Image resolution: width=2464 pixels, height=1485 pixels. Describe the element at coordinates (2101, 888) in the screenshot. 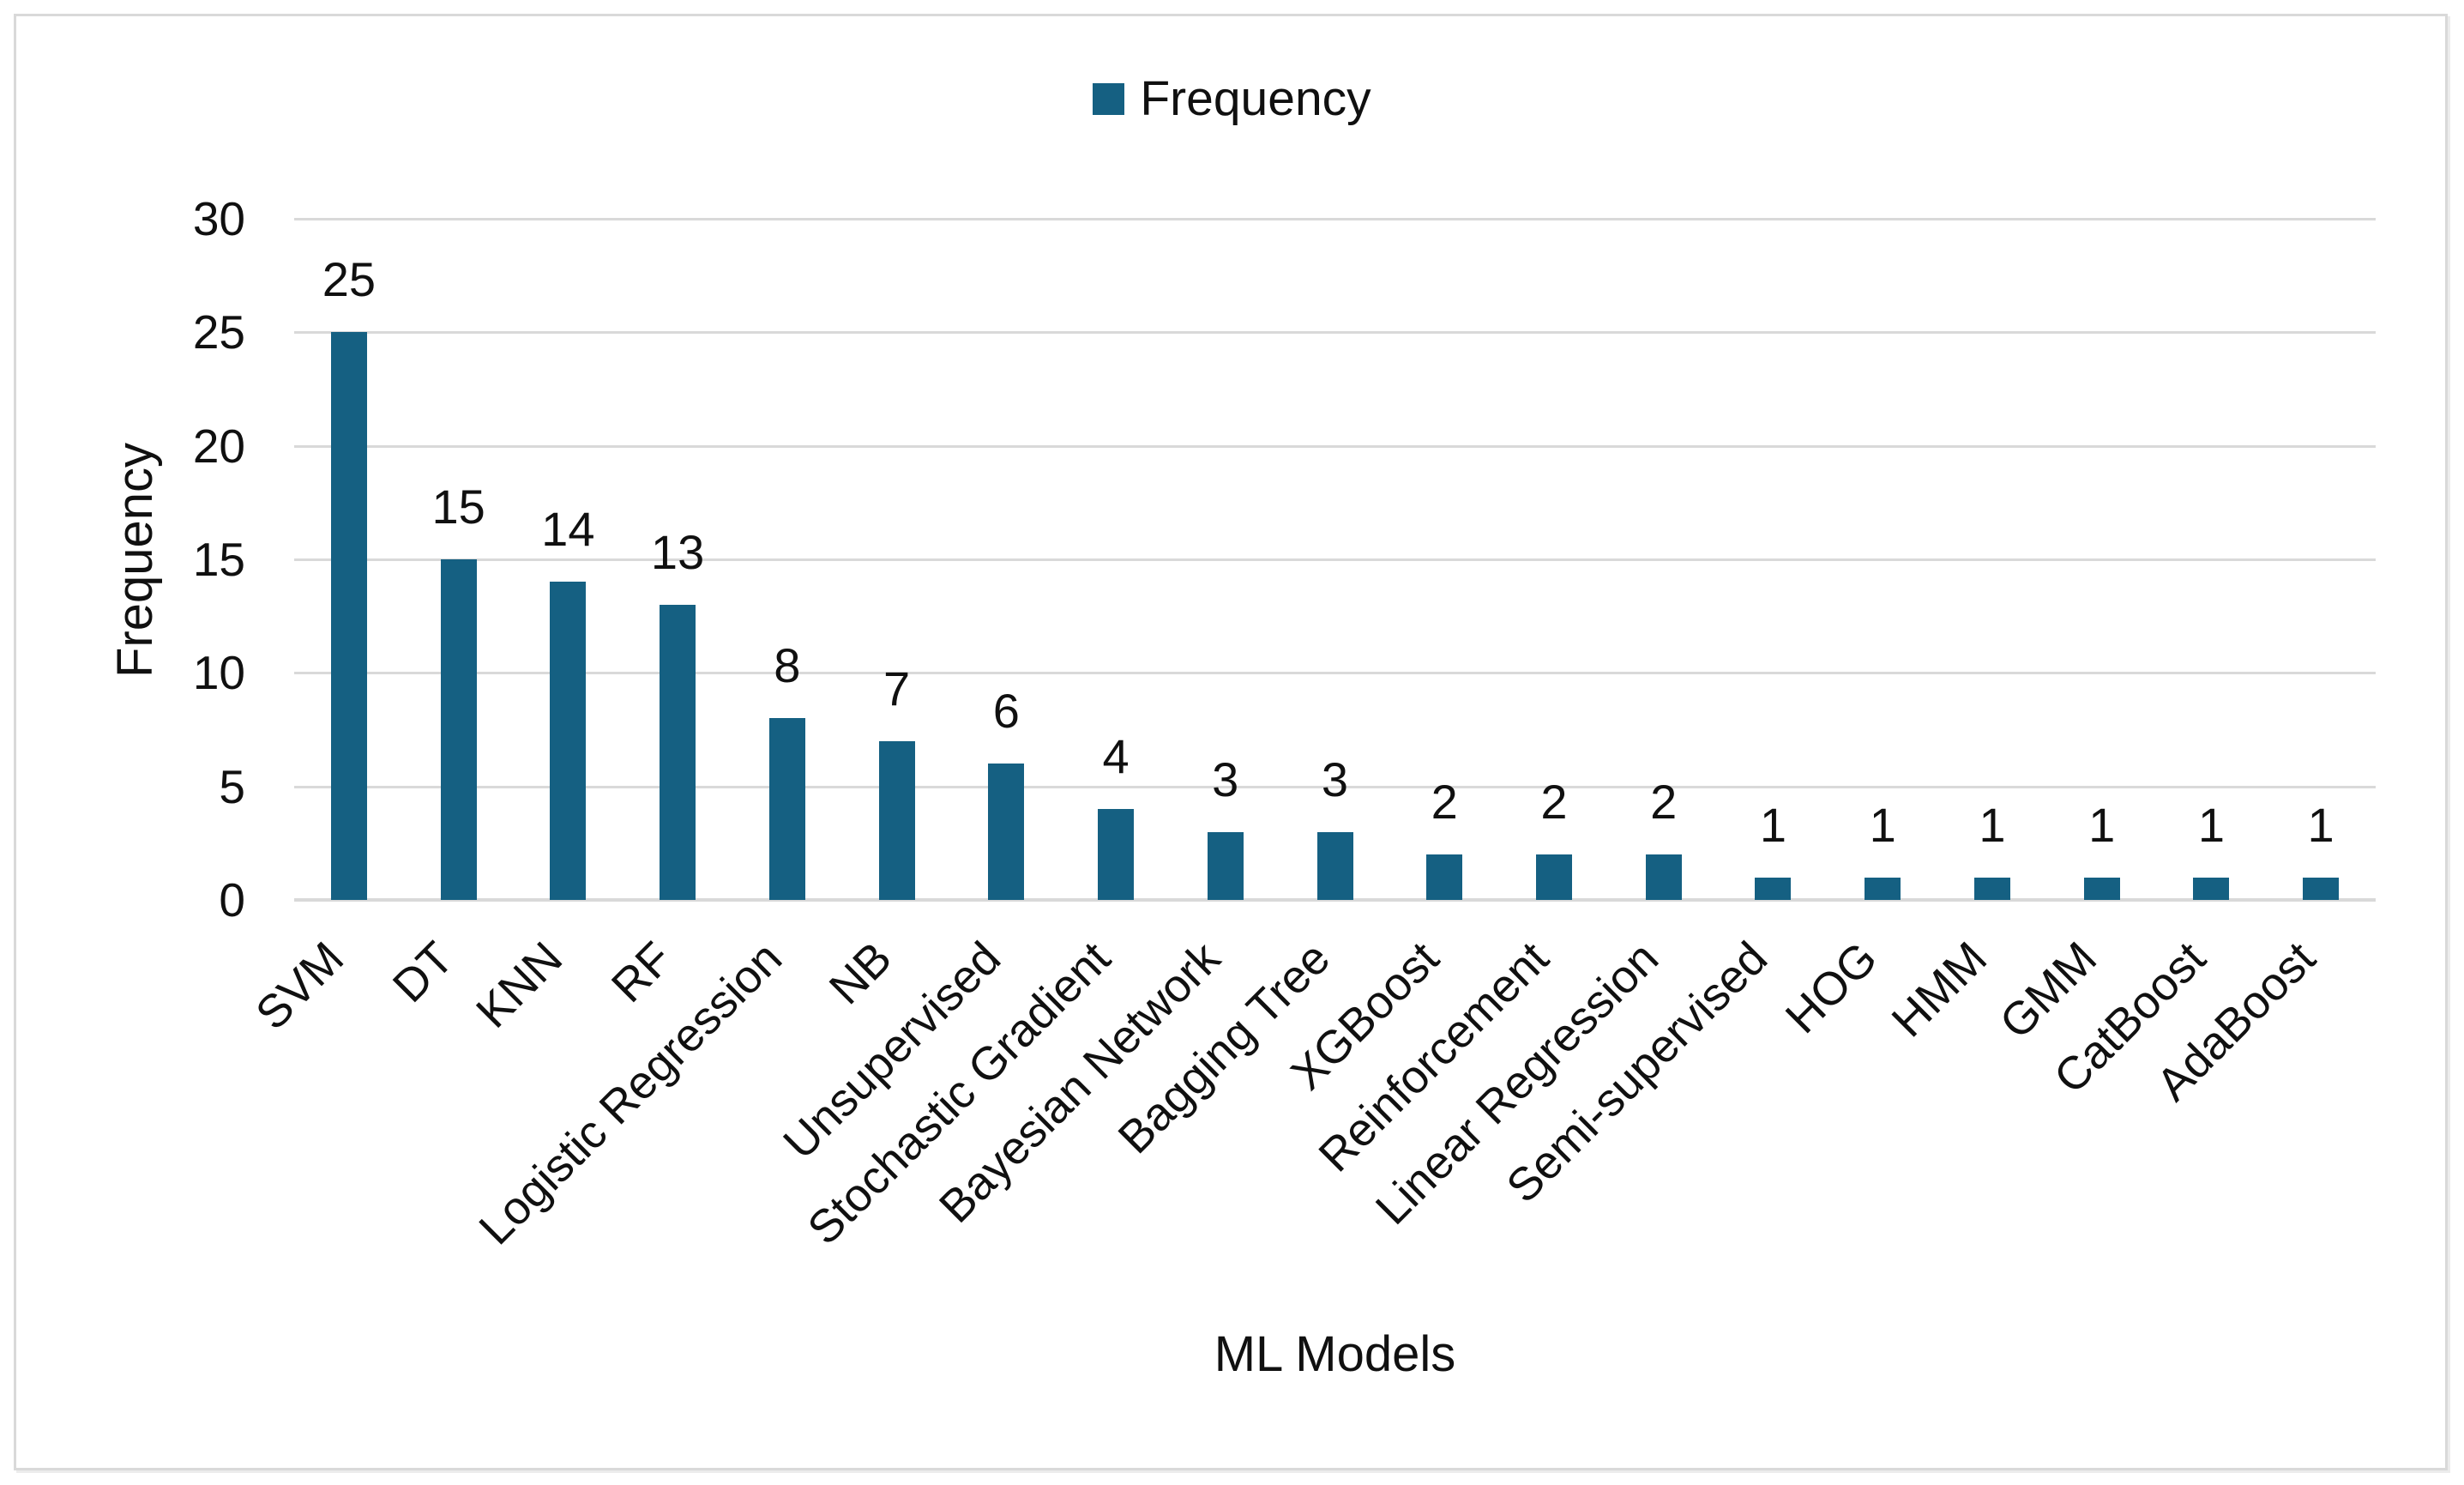

I see `bar-gmm` at that location.